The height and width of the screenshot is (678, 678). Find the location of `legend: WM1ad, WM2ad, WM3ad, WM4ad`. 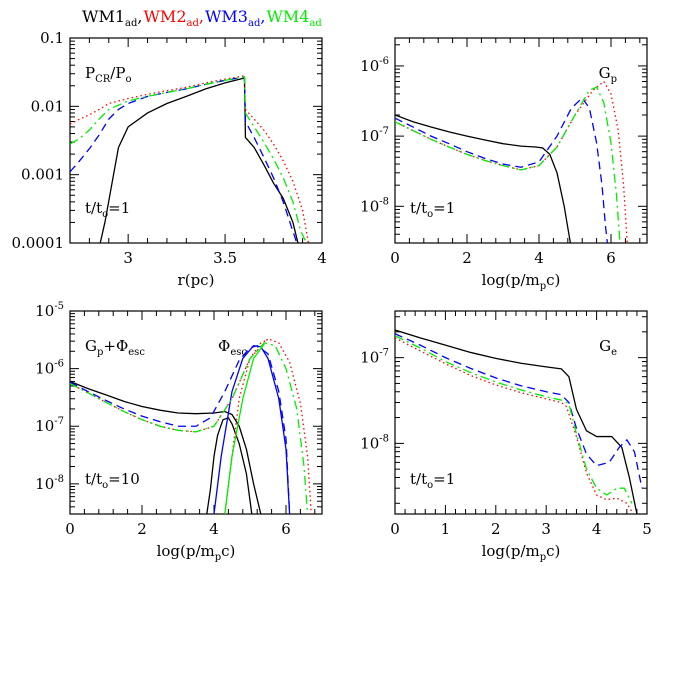

legend: WM1ad, WM2ad, WM3ad, WM4ad is located at coordinates (202, 18).